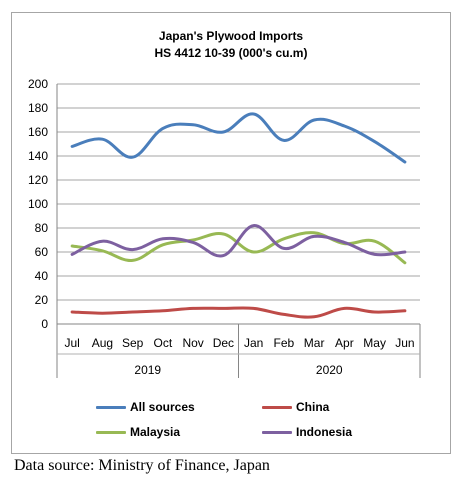 The width and height of the screenshot is (462, 488). I want to click on legend-swatch-all-sources, so click(111, 407).